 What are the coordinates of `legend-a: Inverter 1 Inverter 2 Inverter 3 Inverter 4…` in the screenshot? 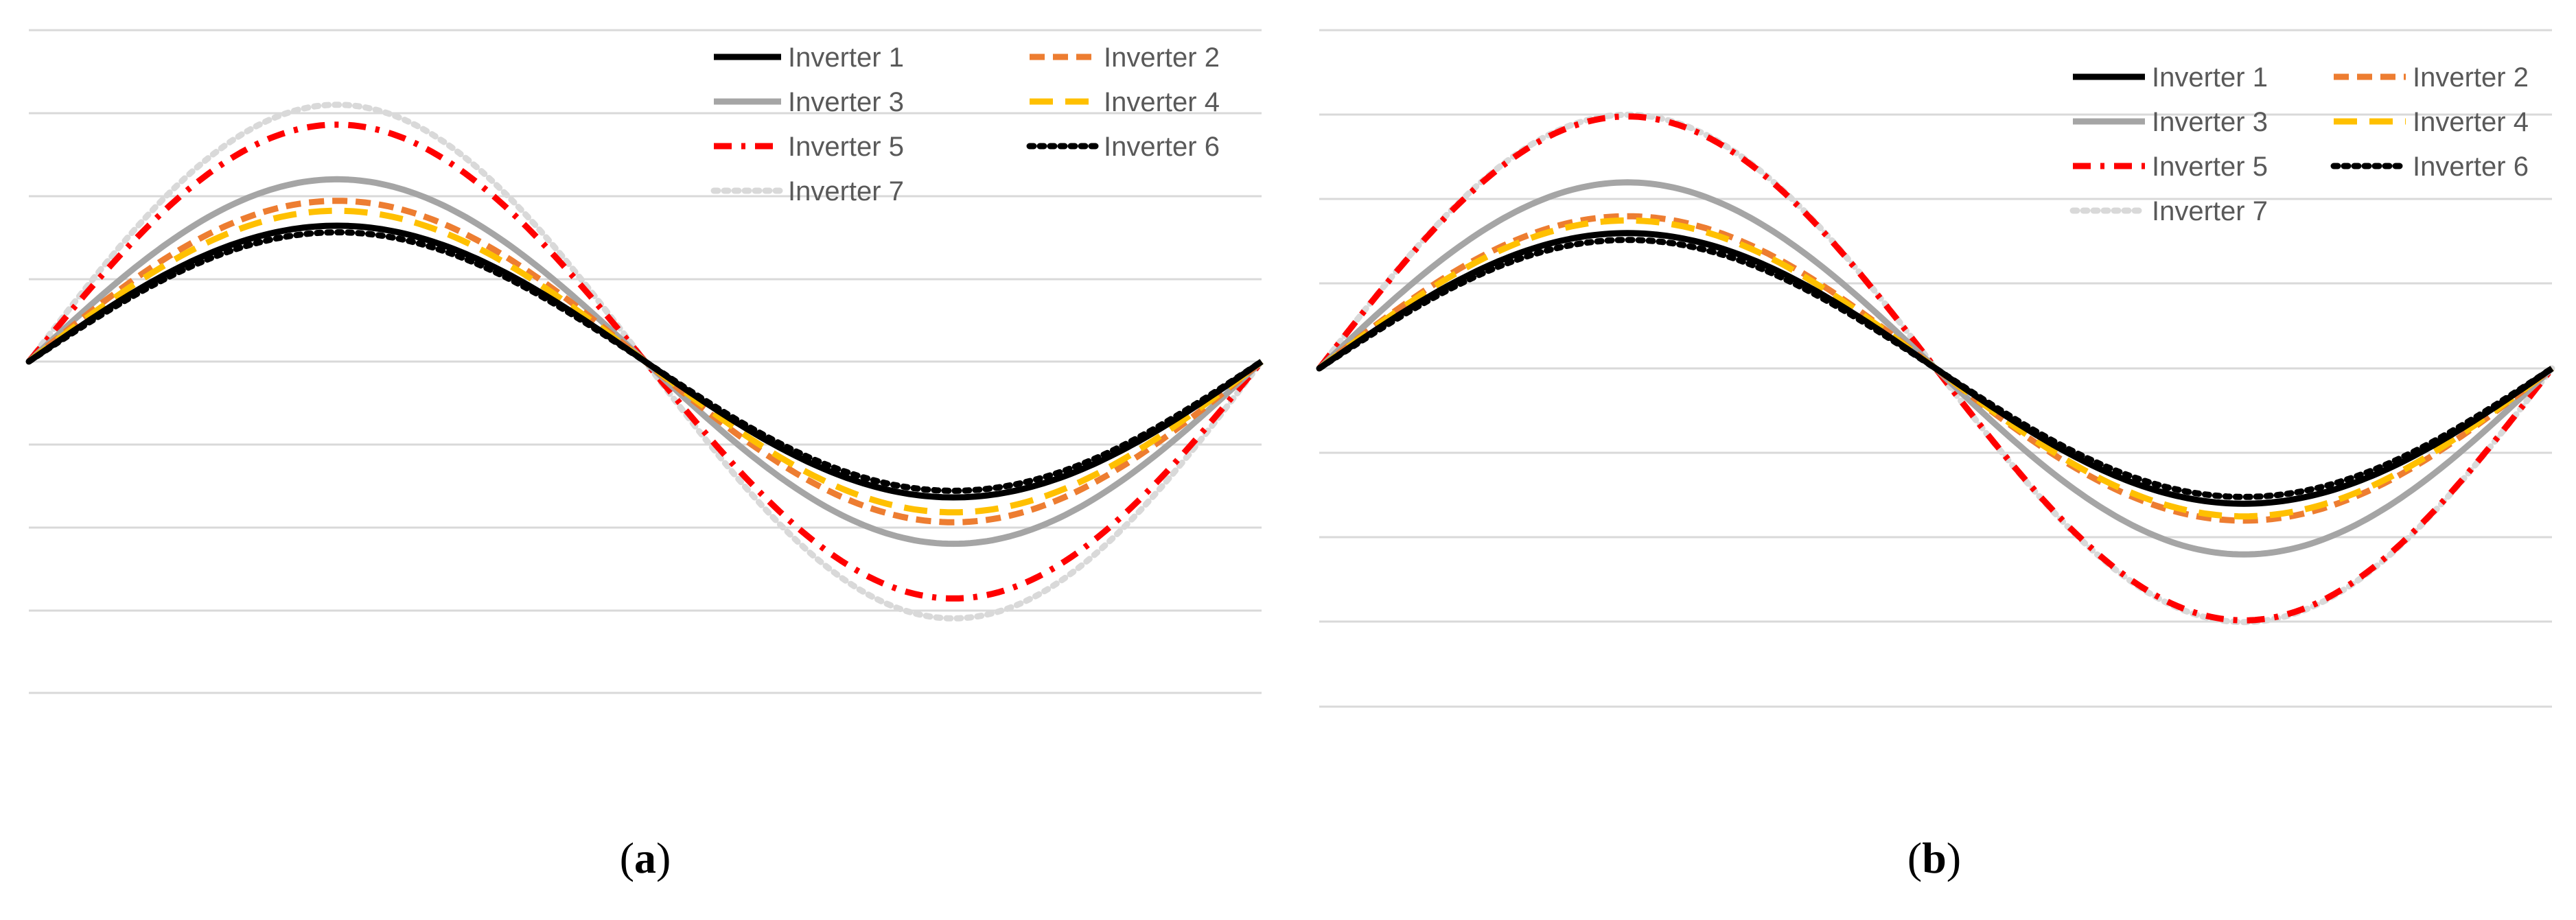 It's located at (965, 125).